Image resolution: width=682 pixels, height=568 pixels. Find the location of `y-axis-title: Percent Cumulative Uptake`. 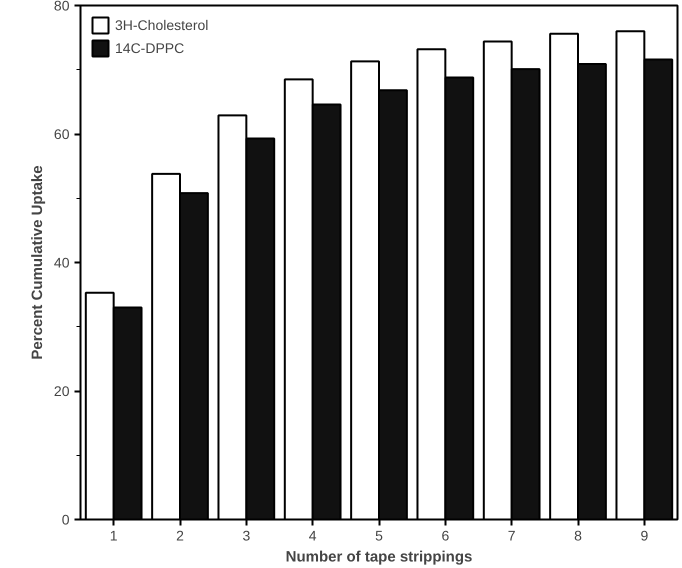

y-axis-title: Percent Cumulative Uptake is located at coordinates (37, 262).